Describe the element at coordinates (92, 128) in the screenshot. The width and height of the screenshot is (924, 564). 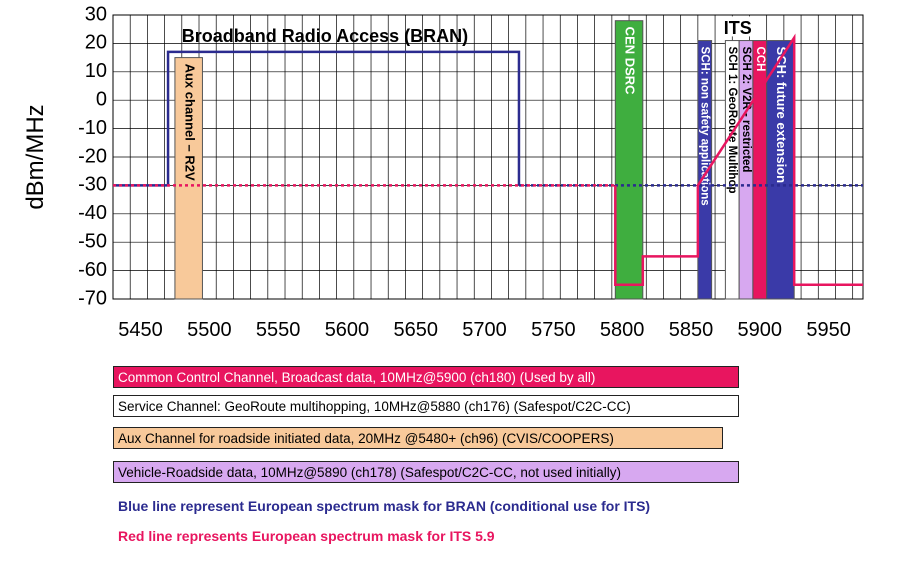
I see `y-tick-label: -10` at that location.